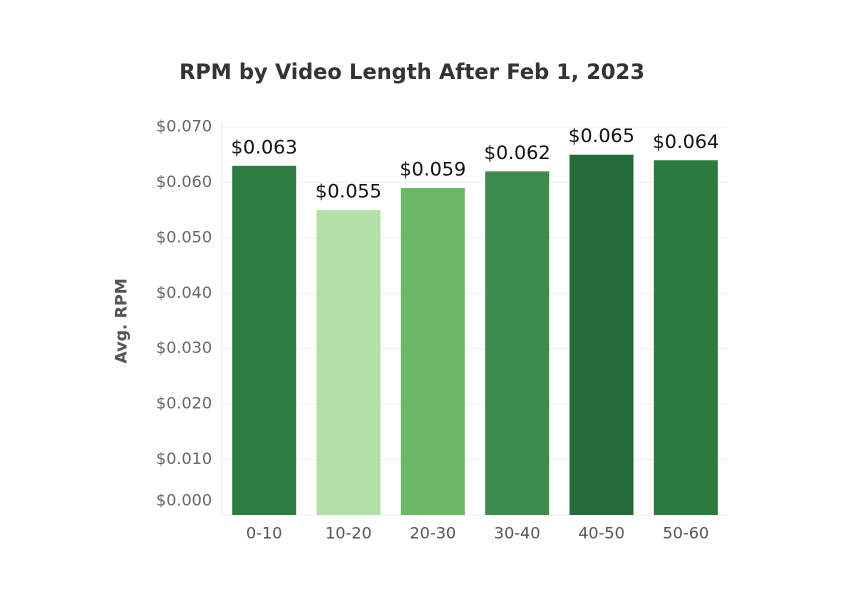 The height and width of the screenshot is (600, 858). Describe the element at coordinates (264, 147) in the screenshot. I see `value-label: $0.063` at that location.